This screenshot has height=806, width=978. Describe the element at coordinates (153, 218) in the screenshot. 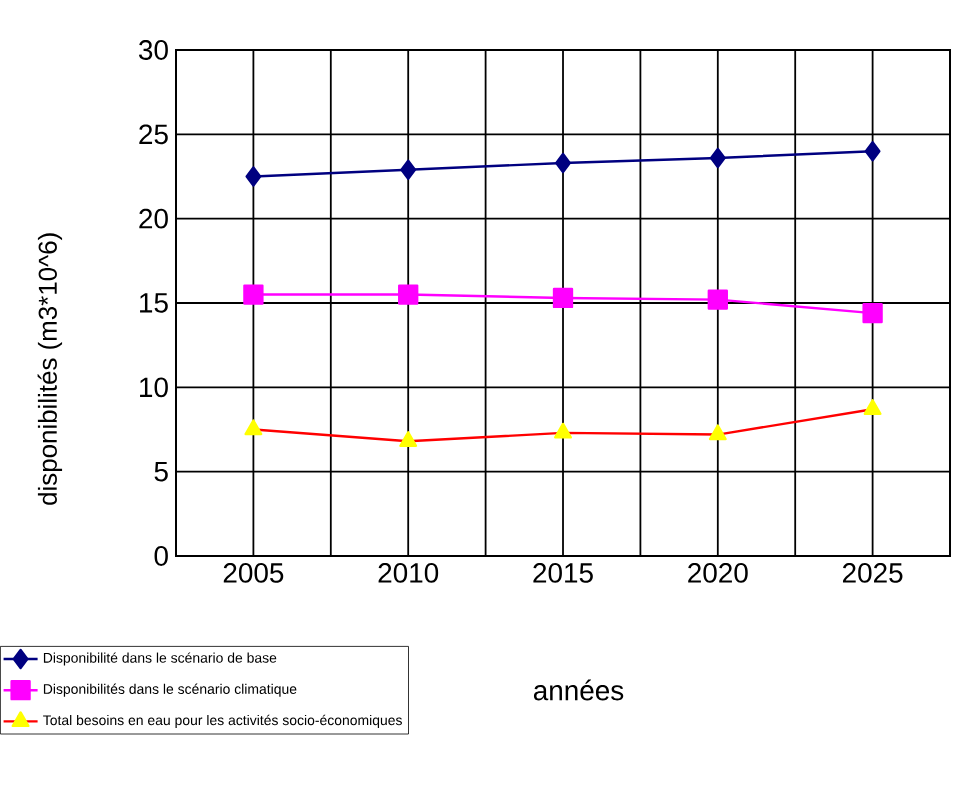

I see `y-tick-label: 20` at that location.